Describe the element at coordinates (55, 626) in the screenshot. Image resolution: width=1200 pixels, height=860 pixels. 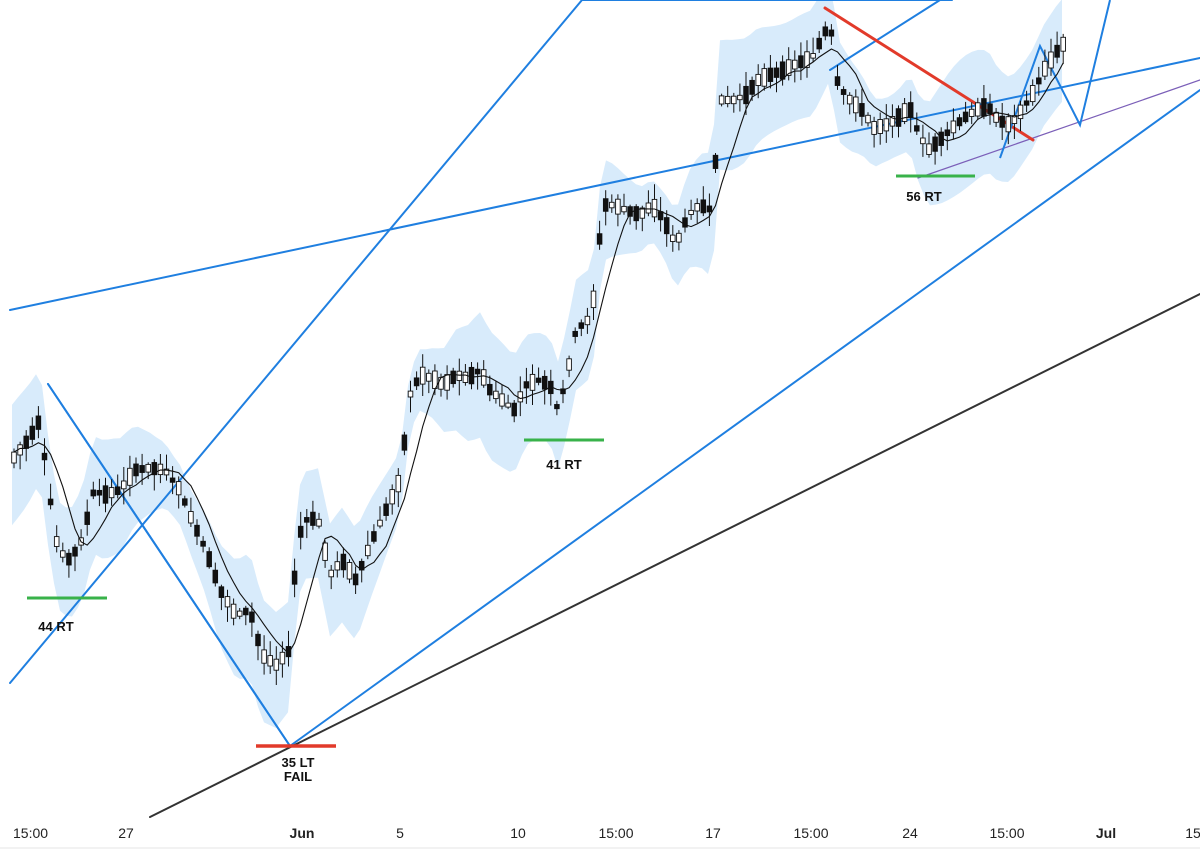
I see `annotation-44-rt-label: 44 RT` at that location.